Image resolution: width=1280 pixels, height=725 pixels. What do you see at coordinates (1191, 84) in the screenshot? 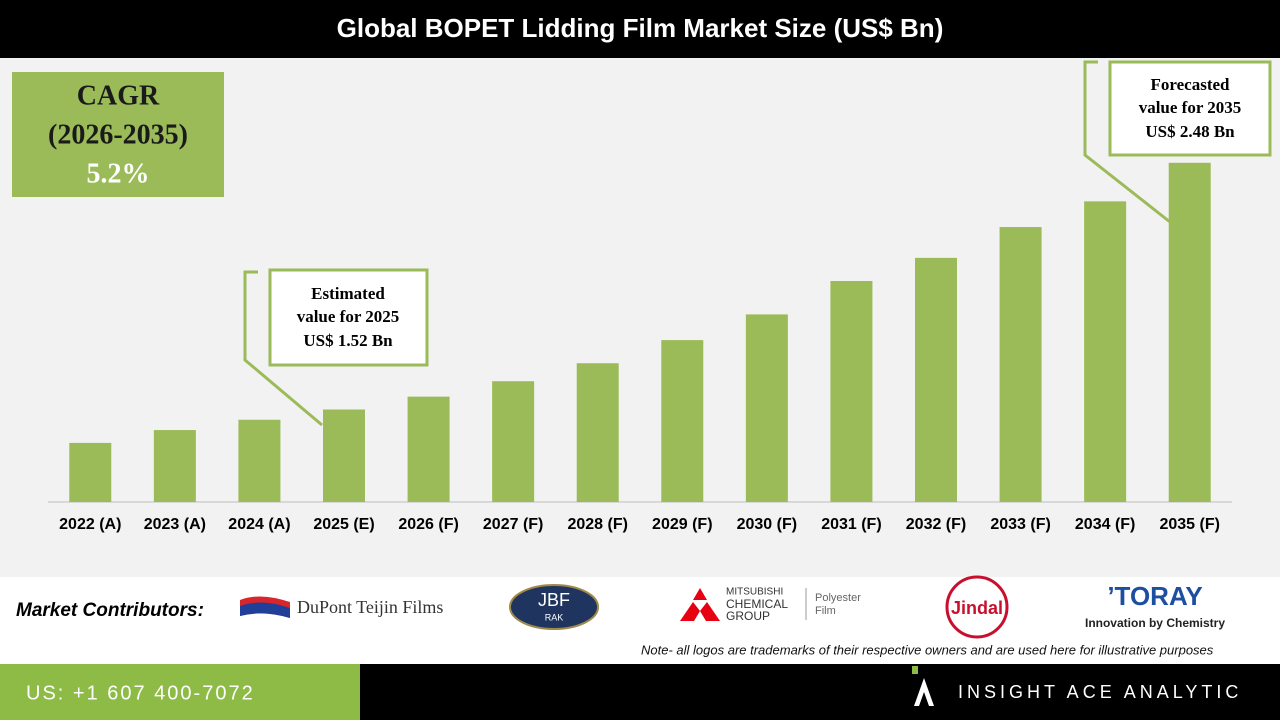
I see `callout-text: Forecasted` at bounding box center [1191, 84].